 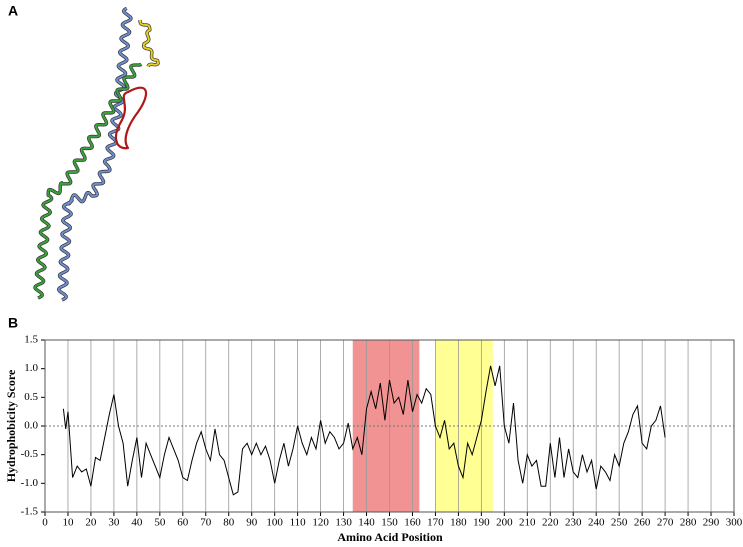 What do you see at coordinates (550, 523) in the screenshot?
I see `x-tick-label: 220` at bounding box center [550, 523].